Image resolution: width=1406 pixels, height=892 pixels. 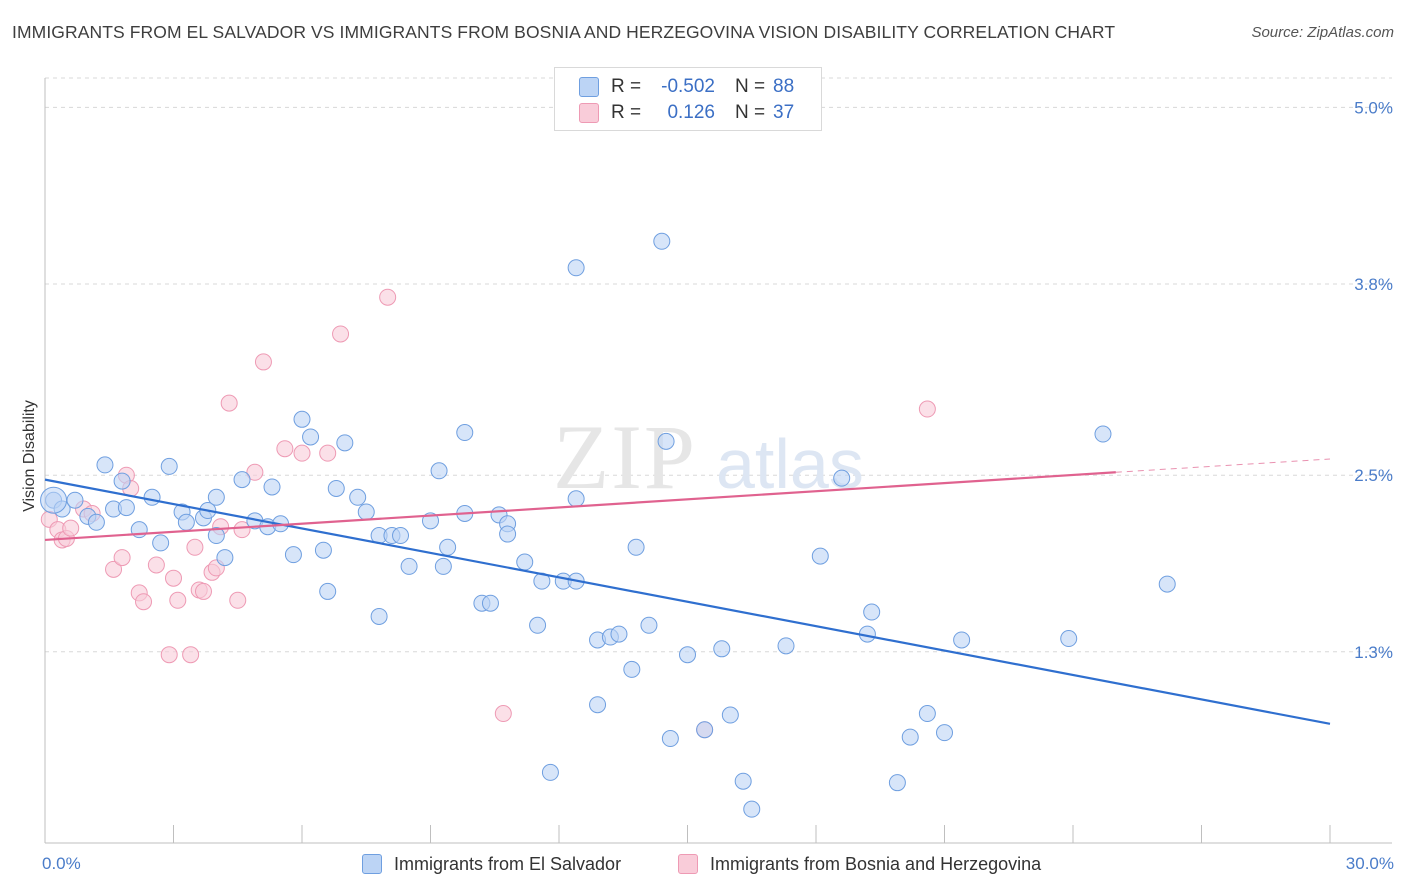 I want to click on legend-row-el-salvador: R = -0.502 N = 88, so click(x=686, y=87).